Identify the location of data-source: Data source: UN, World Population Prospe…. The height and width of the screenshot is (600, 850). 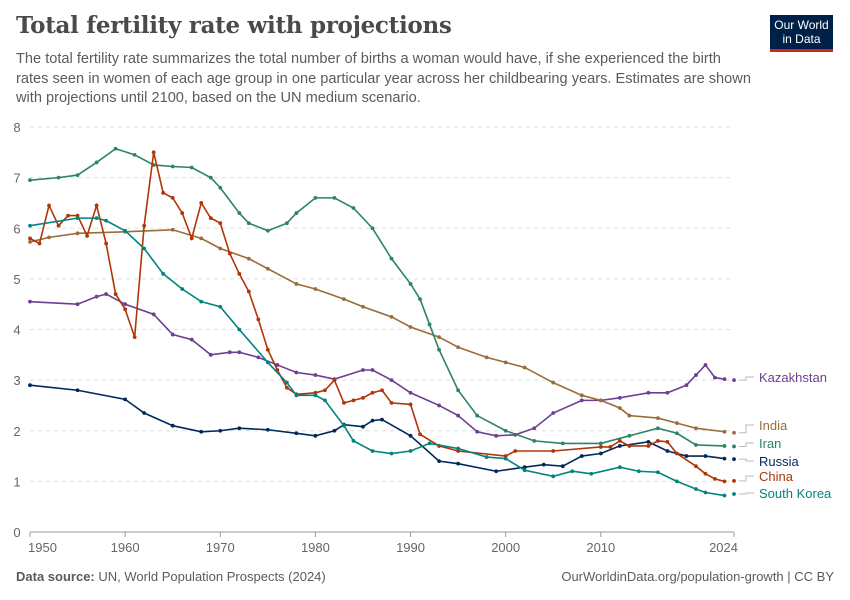
(171, 576).